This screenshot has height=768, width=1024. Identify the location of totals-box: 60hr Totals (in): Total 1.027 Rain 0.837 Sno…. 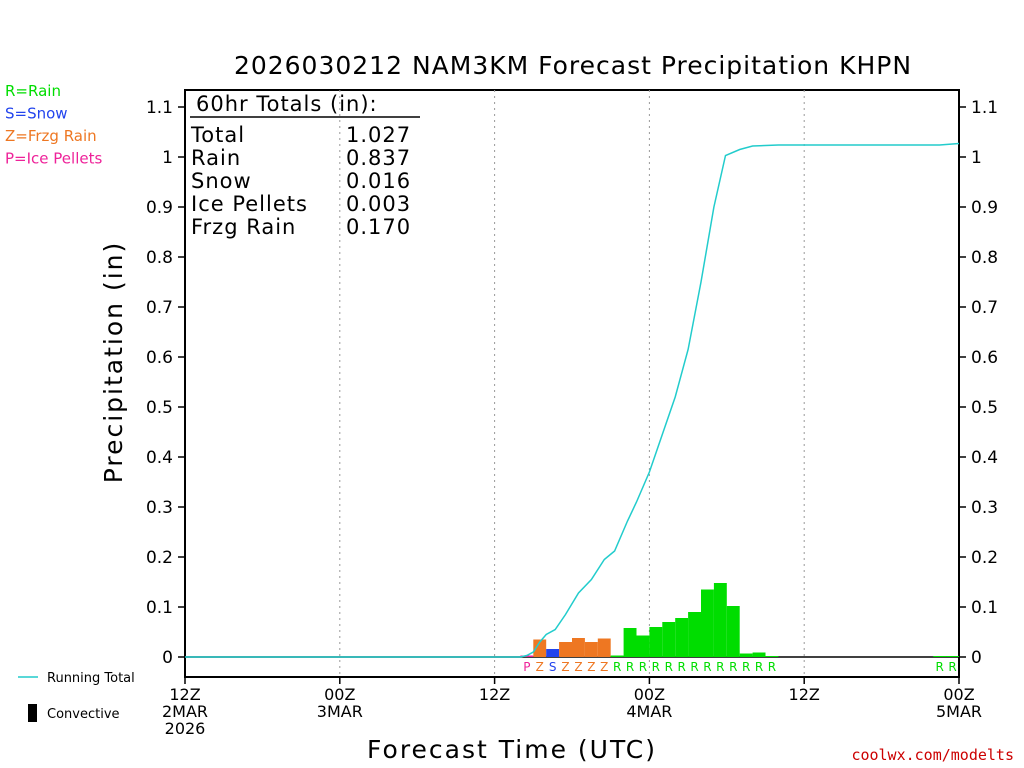
(305, 165).